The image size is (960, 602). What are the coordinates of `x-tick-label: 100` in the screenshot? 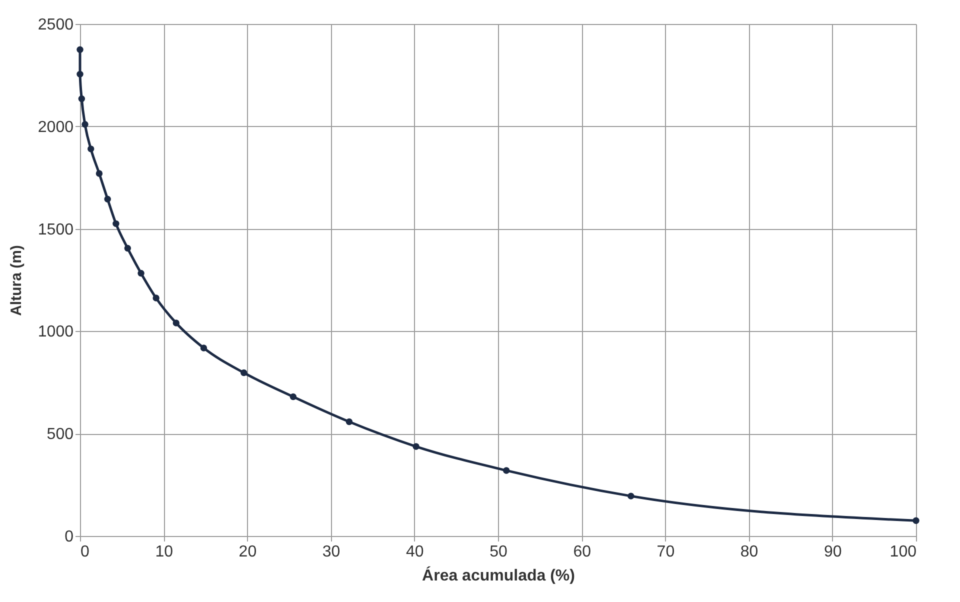 It's located at (903, 552).